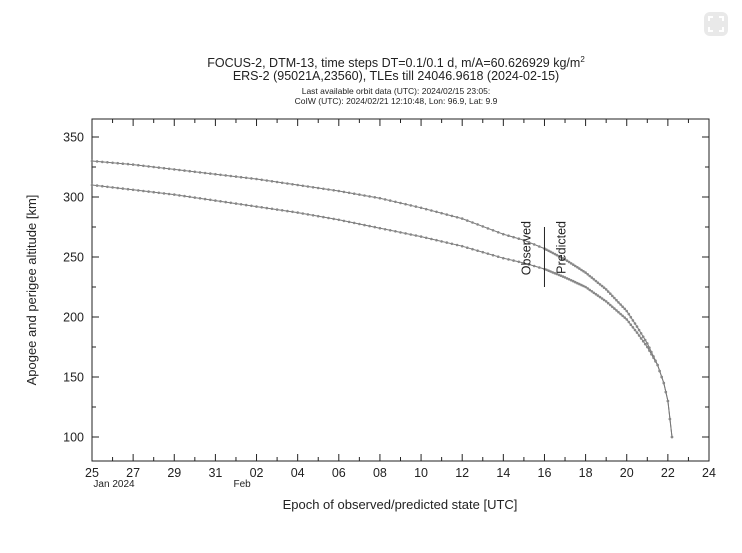  Describe the element at coordinates (526, 248) in the screenshot. I see `observed-label: Observed` at that location.